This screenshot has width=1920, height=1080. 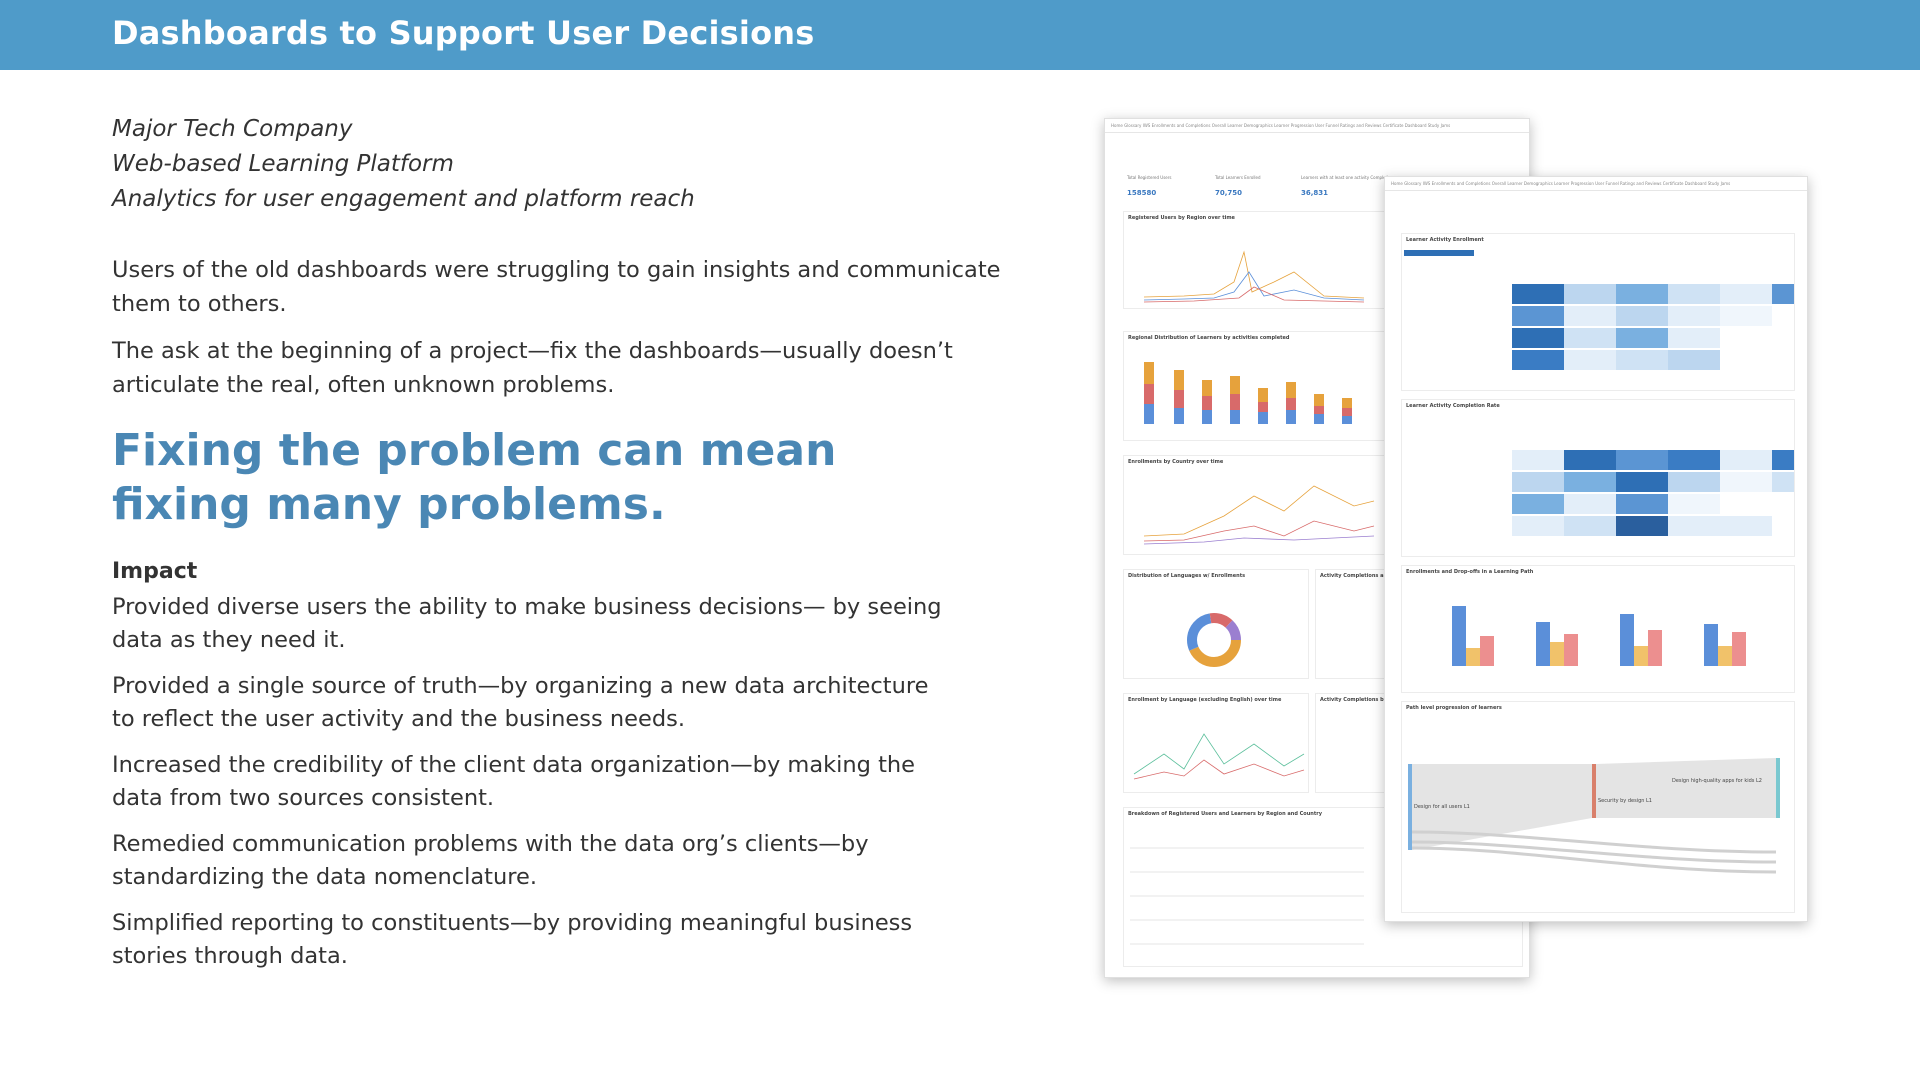 What do you see at coordinates (1442, 807) in the screenshot?
I see `sankey-label: Design for all users L1` at bounding box center [1442, 807].